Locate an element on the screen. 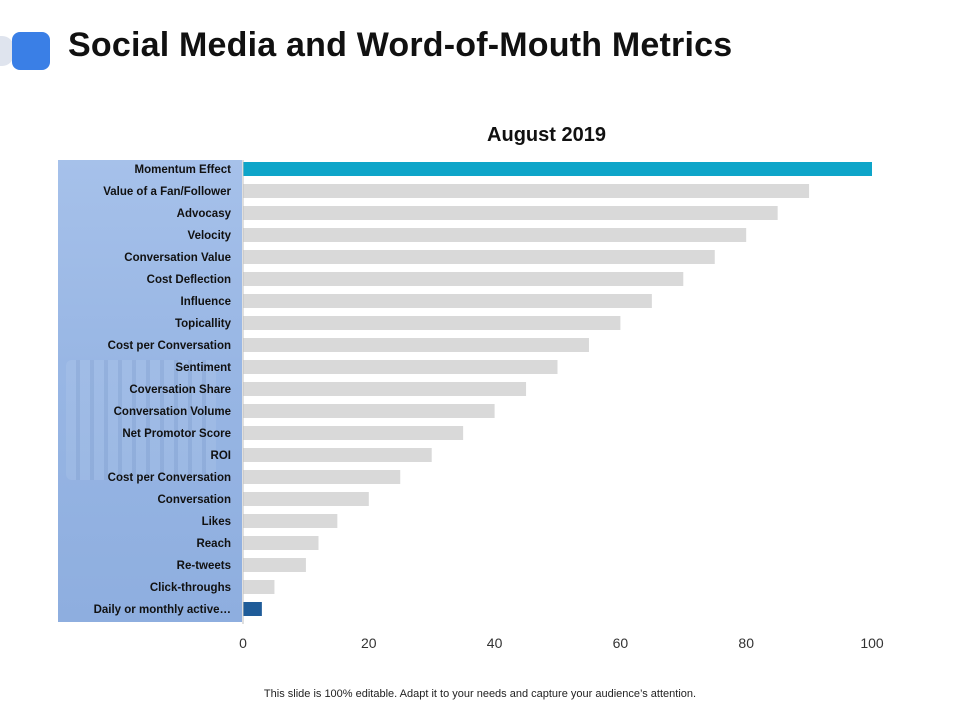 This screenshot has width=960, height=720. category-label: Sentiment is located at coordinates (203, 368).